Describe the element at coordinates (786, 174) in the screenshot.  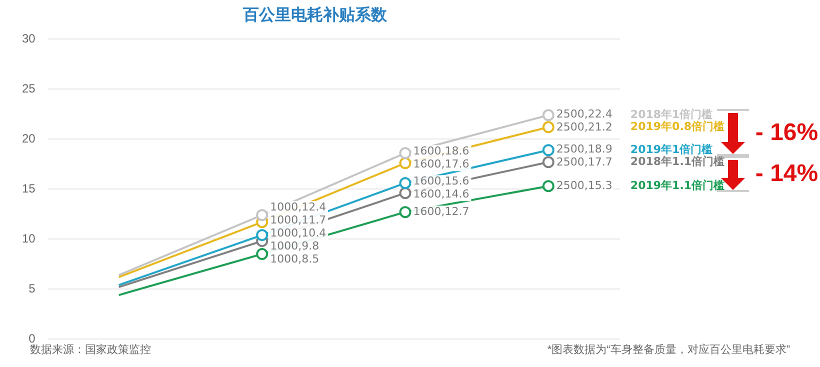
I see `text: - 14%` at that location.